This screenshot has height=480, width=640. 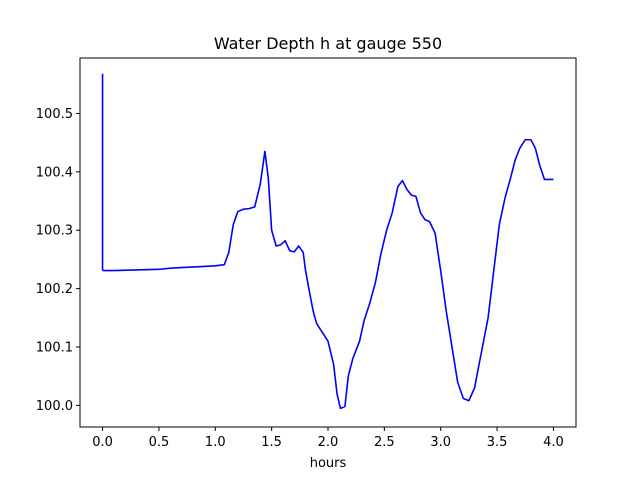 I want to click on y-tick-label: 100.5, so click(x=54, y=114).